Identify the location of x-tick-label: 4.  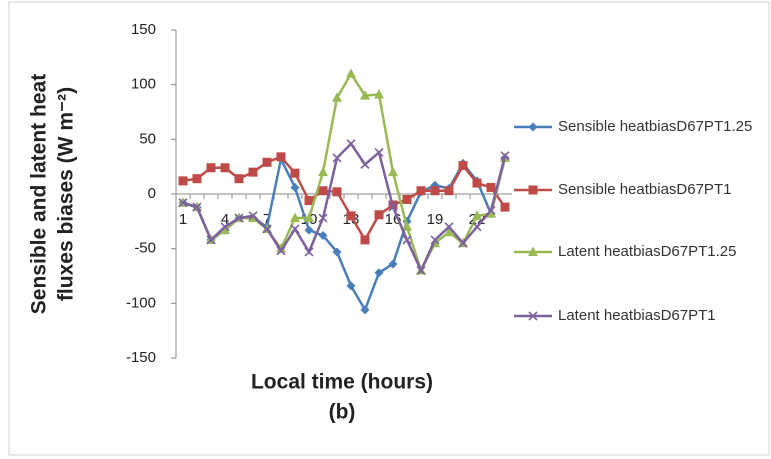
(225, 219).